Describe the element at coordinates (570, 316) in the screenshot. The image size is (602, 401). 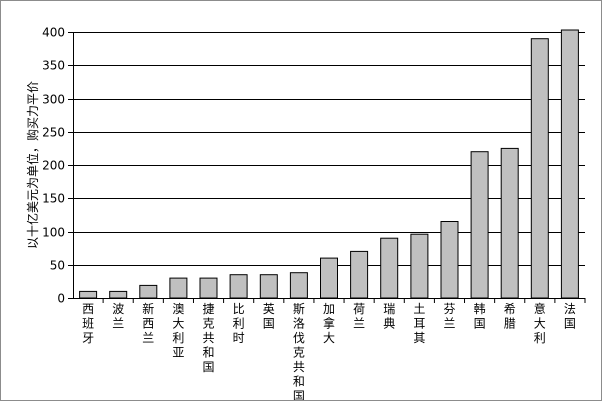
I see `x-tick-label: 法国` at that location.